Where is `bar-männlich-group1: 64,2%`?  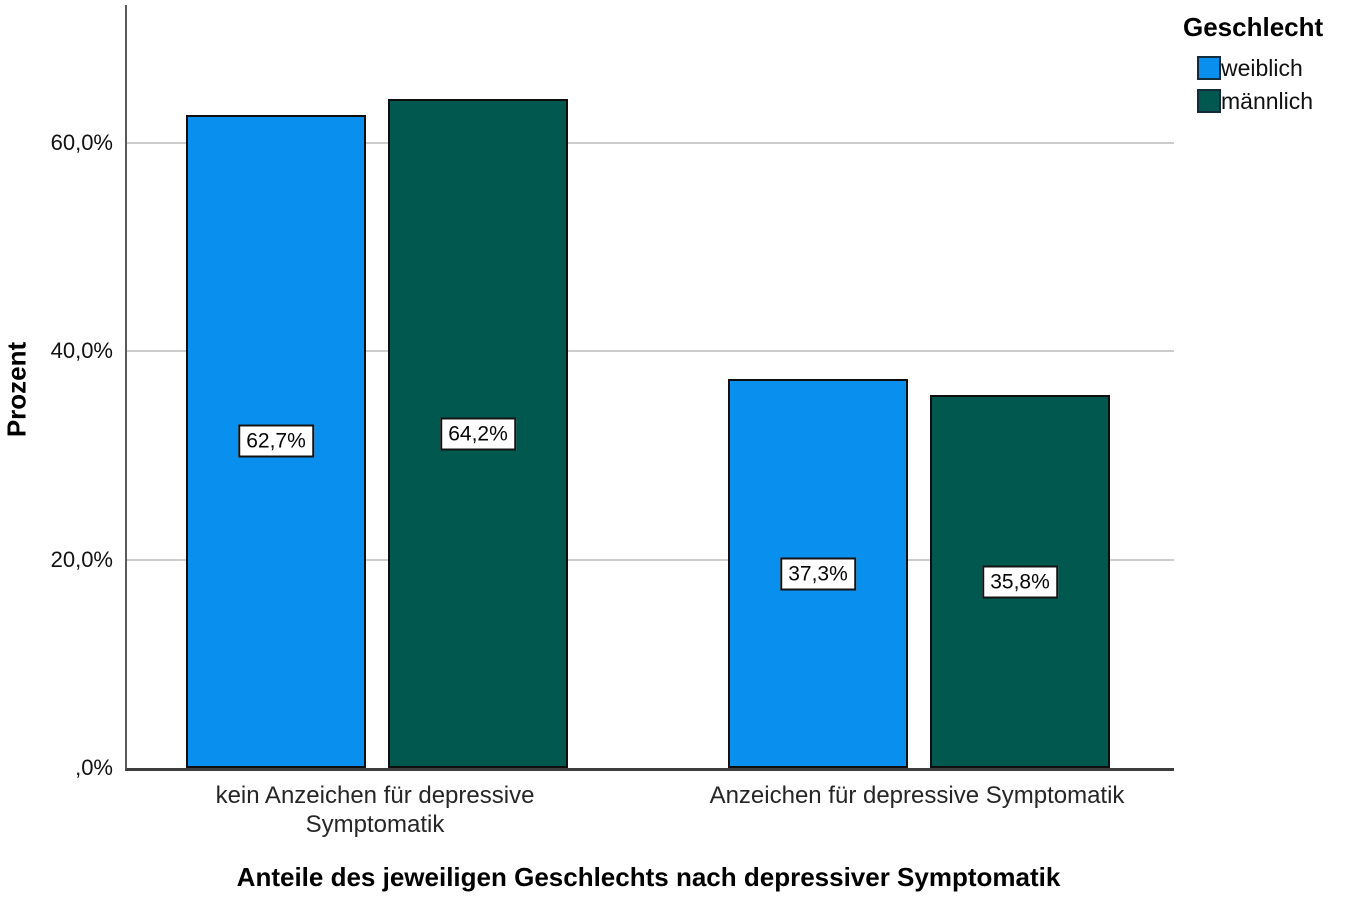
bar-männlich-group1: 64,2% is located at coordinates (478, 433).